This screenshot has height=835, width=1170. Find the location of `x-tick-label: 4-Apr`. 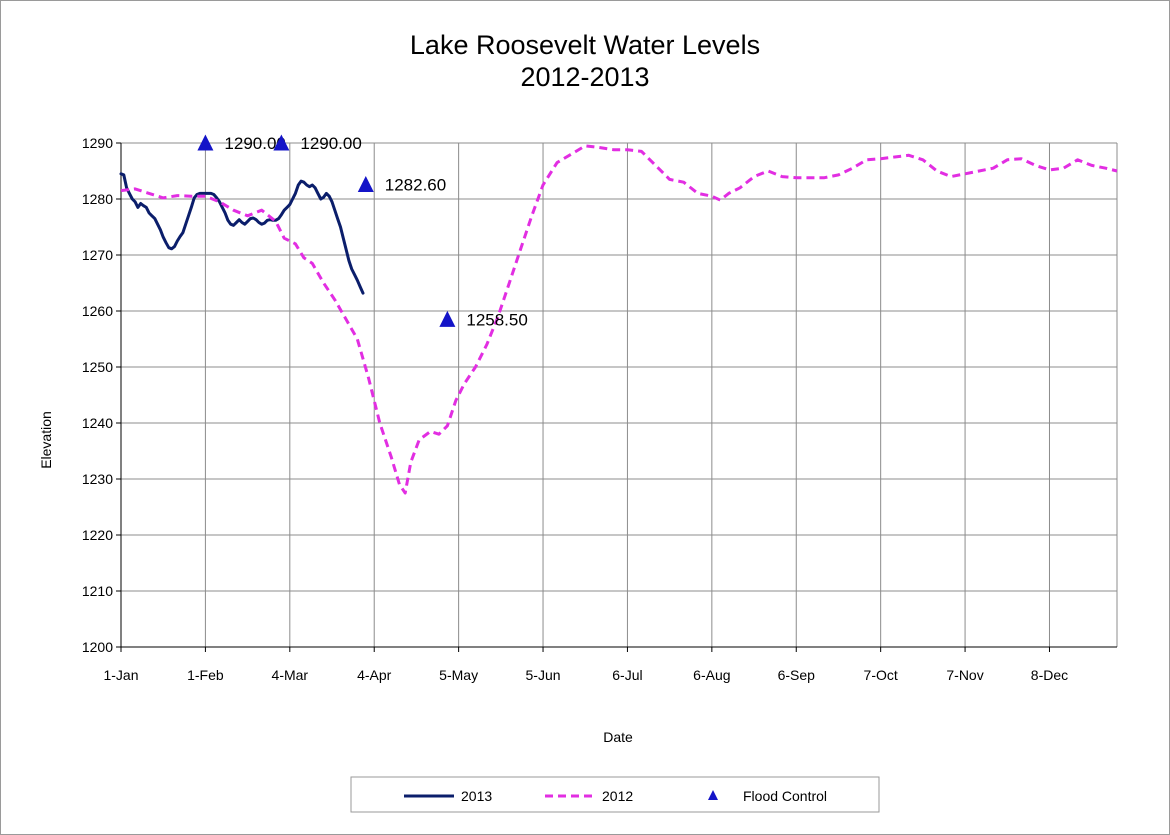

x-tick-label: 4-Apr is located at coordinates (374, 675).